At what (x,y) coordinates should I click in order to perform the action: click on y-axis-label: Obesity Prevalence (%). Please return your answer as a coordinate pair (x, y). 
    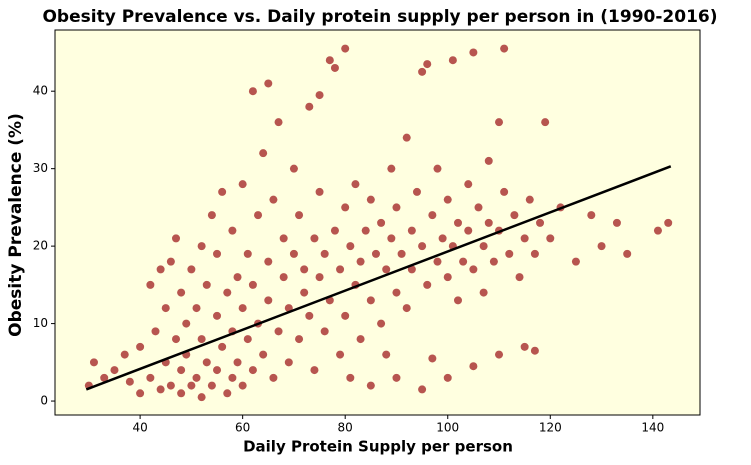
    Looking at the image, I should click on (16, 225).